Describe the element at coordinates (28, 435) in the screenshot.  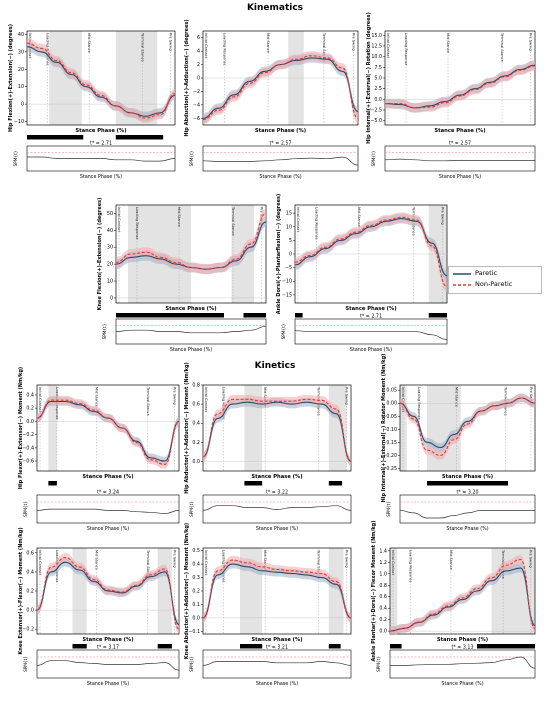
I see `hip-fe-moment-ytick-label: −0.2` at that location.